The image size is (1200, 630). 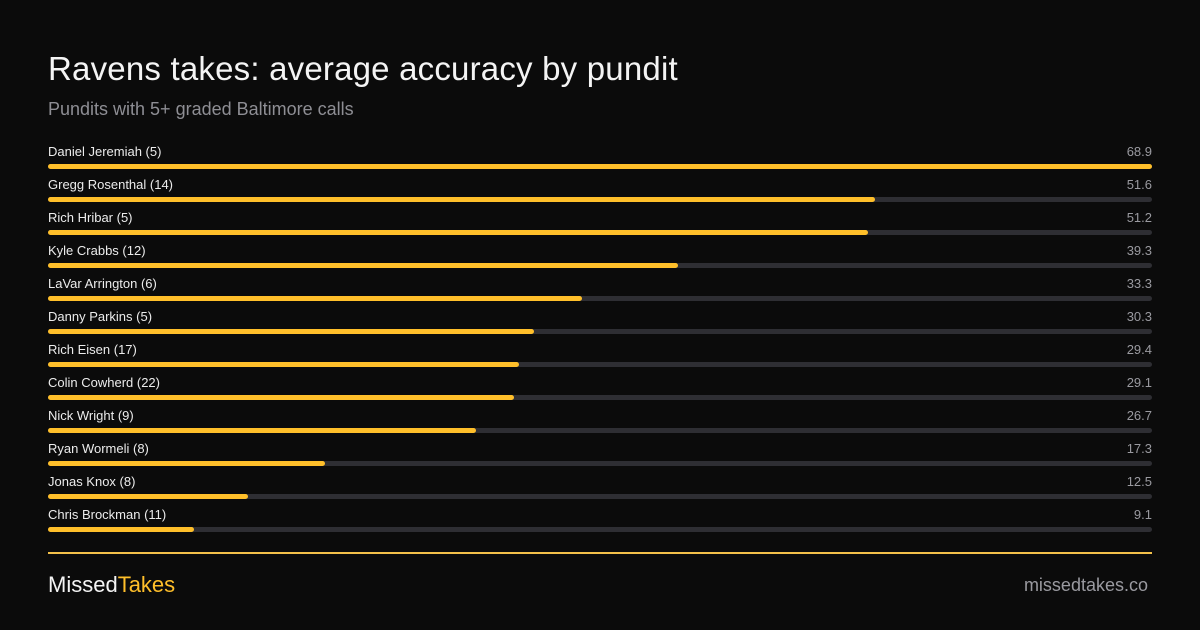 I want to click on bar-row: Colin Cowherd (22) 29.1, so click(x=600, y=391).